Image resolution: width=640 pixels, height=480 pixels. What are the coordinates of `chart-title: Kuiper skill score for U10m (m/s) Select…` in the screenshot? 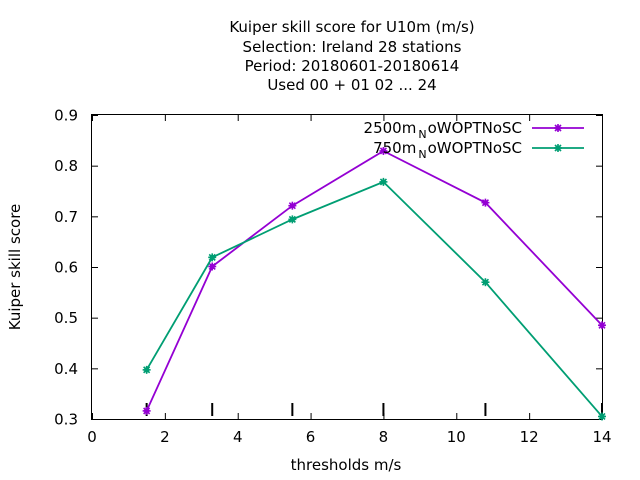 It's located at (351, 56).